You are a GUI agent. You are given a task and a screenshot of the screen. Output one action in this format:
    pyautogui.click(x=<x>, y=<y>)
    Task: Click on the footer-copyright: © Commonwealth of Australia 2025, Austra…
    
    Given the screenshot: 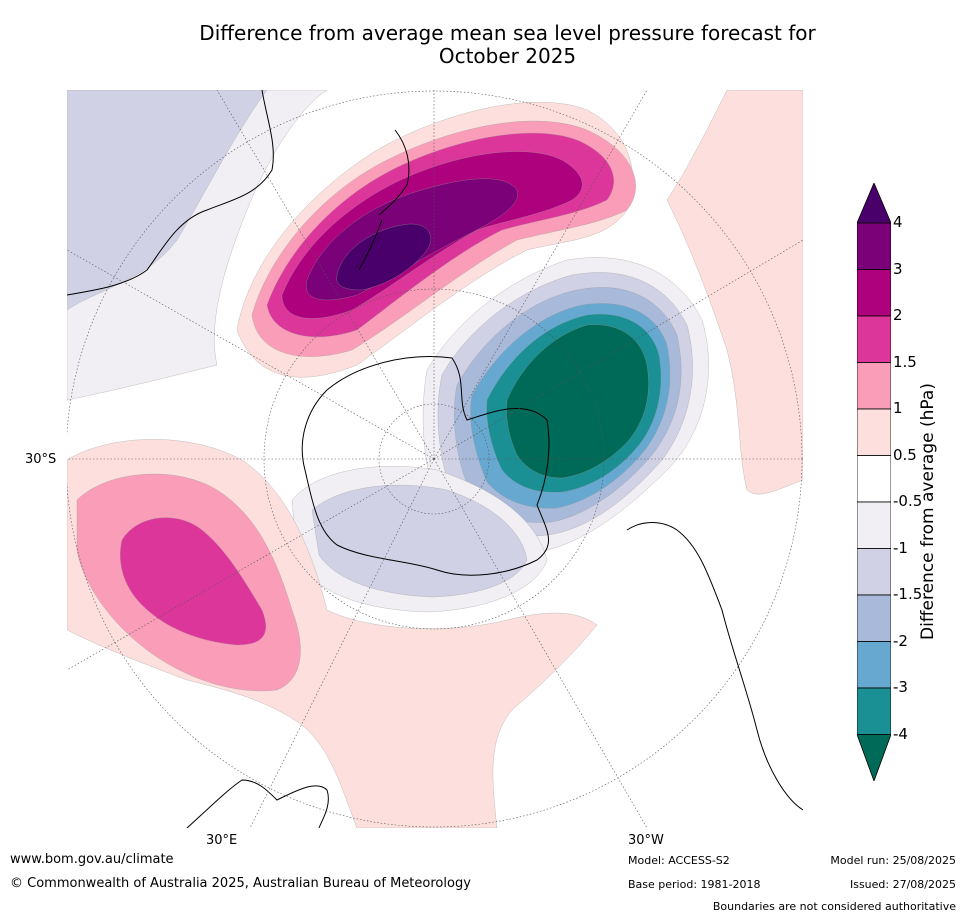 What is the action you would take?
    pyautogui.click(x=240, y=883)
    